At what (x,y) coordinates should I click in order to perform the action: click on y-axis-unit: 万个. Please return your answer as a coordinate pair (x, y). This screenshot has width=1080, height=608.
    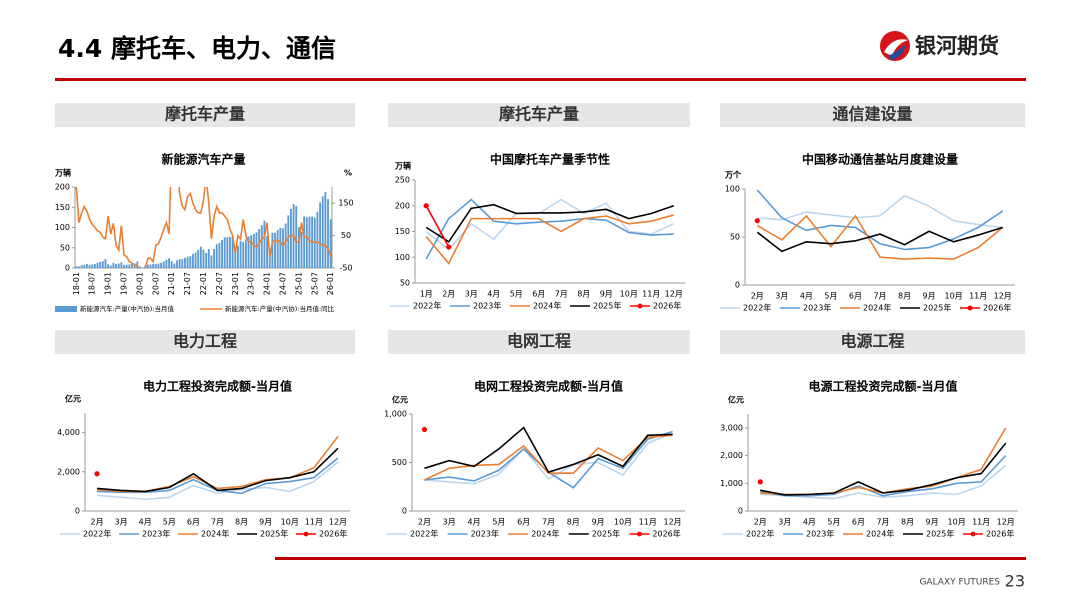
    Looking at the image, I should click on (733, 175).